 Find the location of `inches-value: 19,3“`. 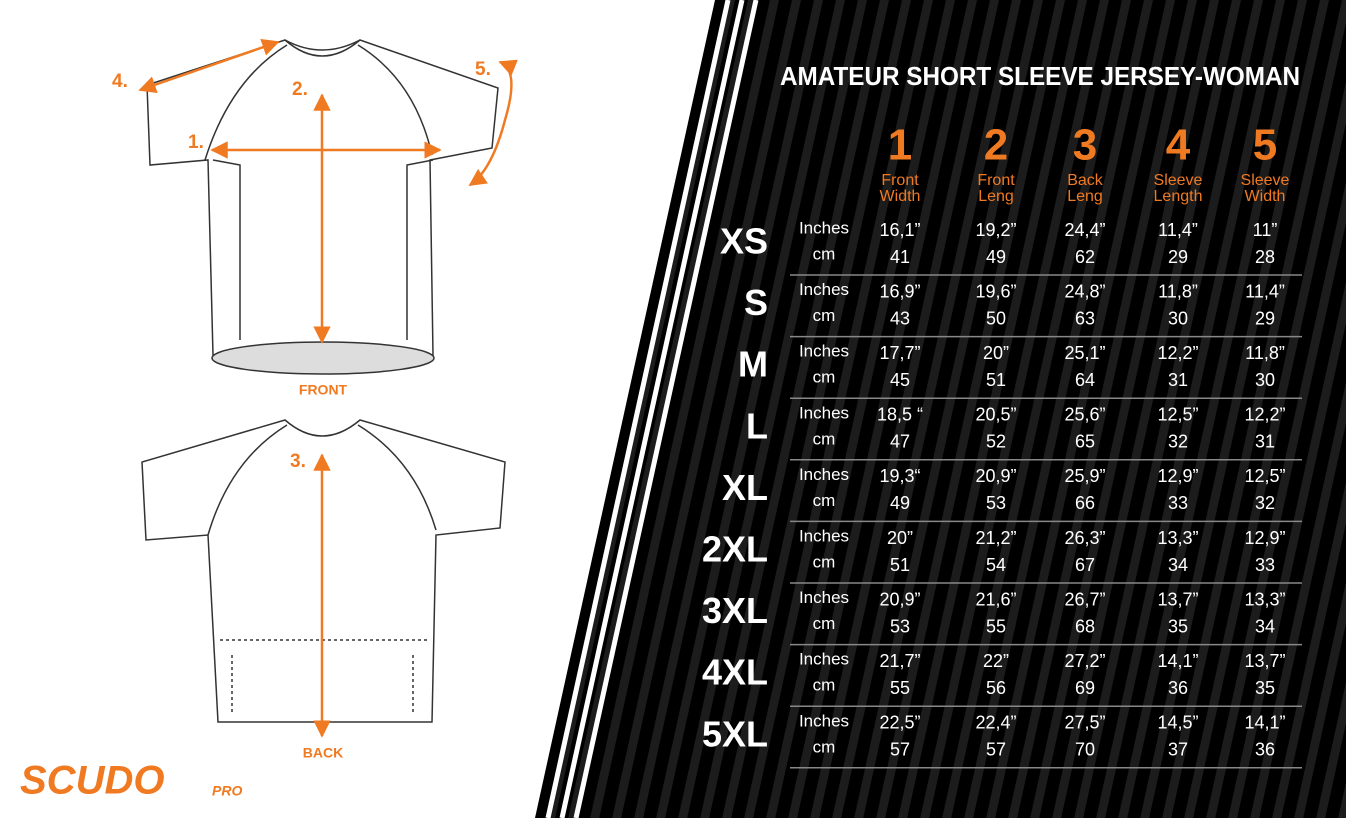

inches-value: 19,3“ is located at coordinates (899, 476).